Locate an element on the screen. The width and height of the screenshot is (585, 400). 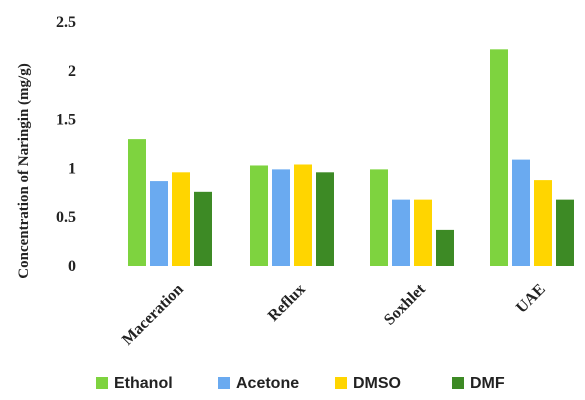
legend-swatch-acetone is located at coordinates (224, 383).